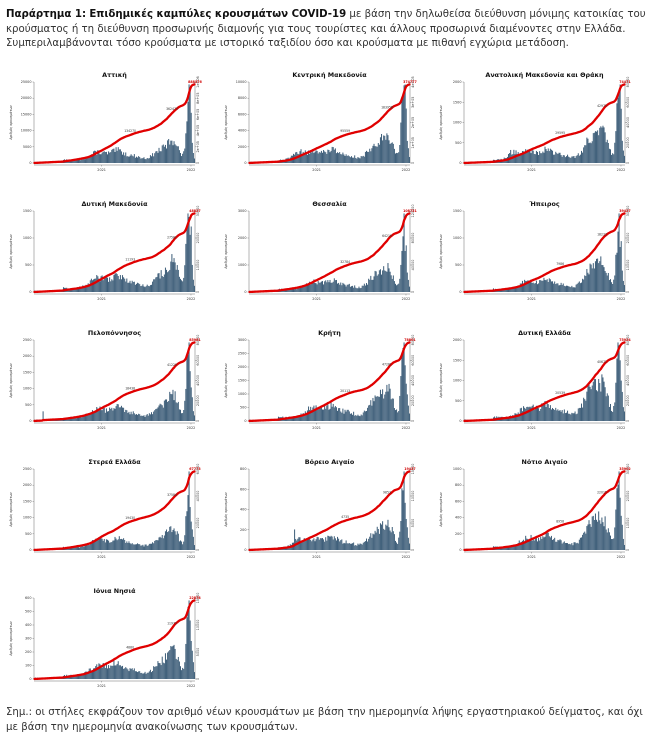  Describe the element at coordinates (458, 265) in the screenshot. I see `y-tick-label: 500` at that location.